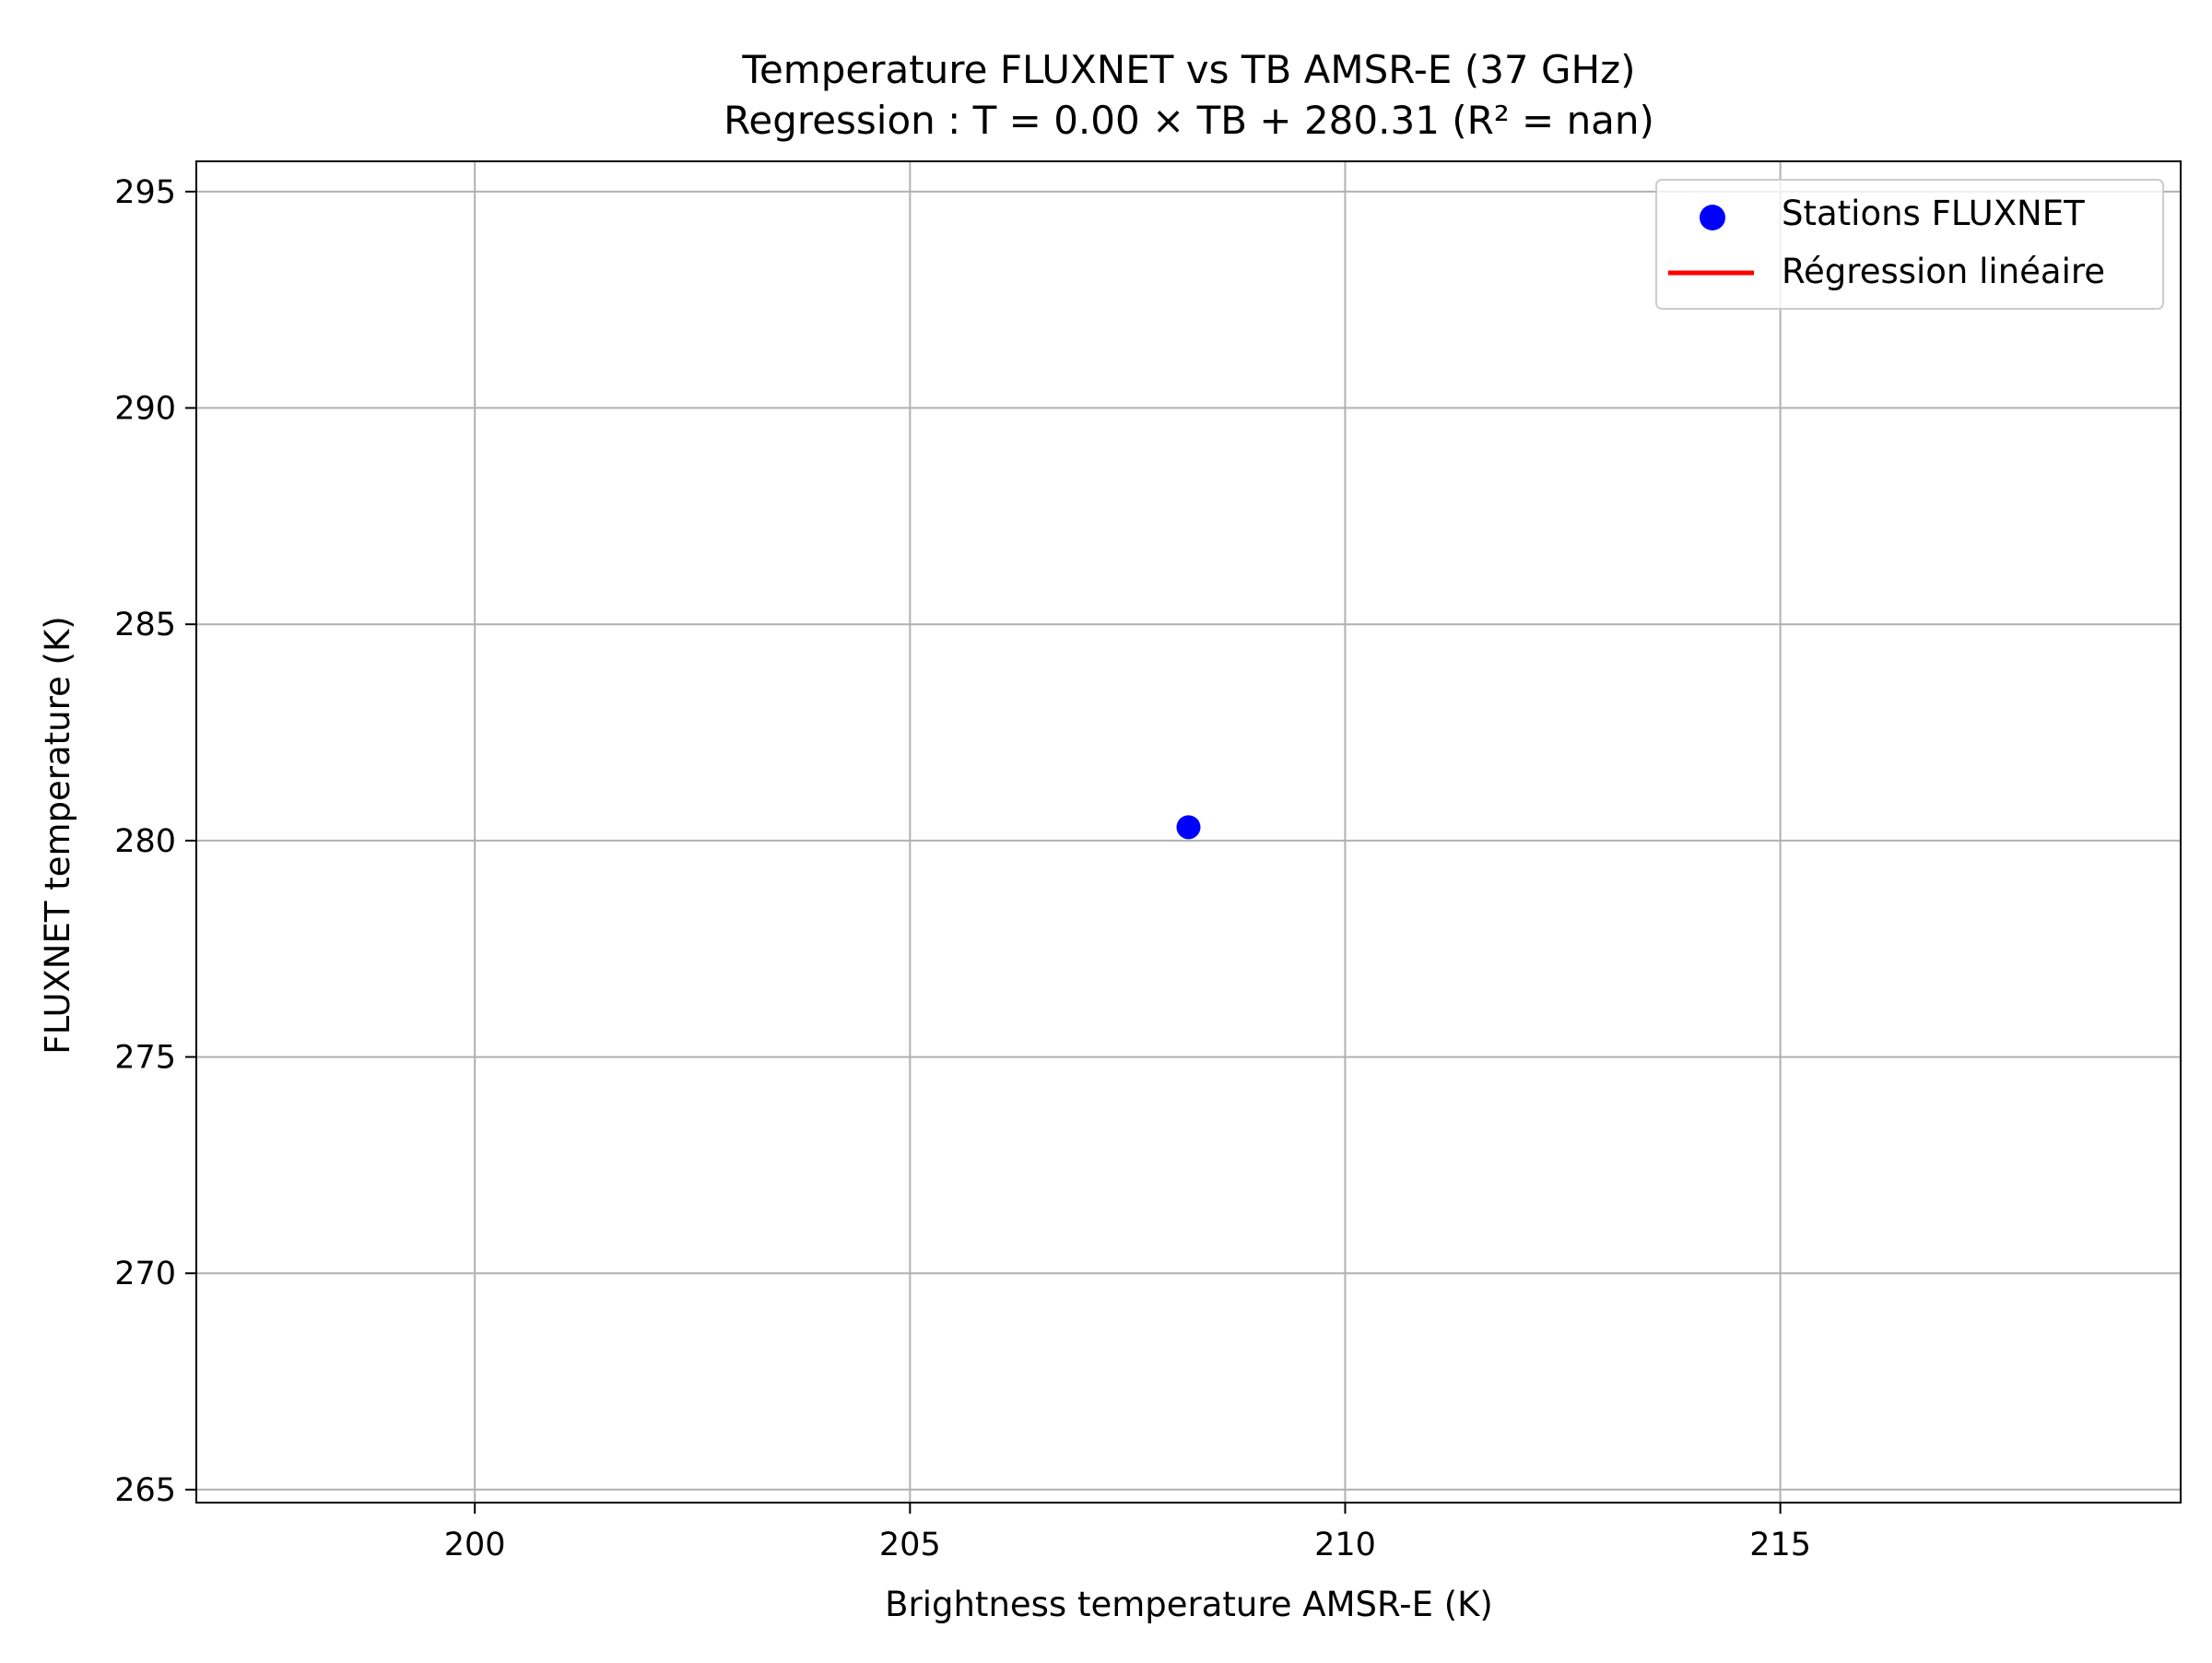  Describe the element at coordinates (145, 409) in the screenshot. I see `y-tick-label: 290` at that location.